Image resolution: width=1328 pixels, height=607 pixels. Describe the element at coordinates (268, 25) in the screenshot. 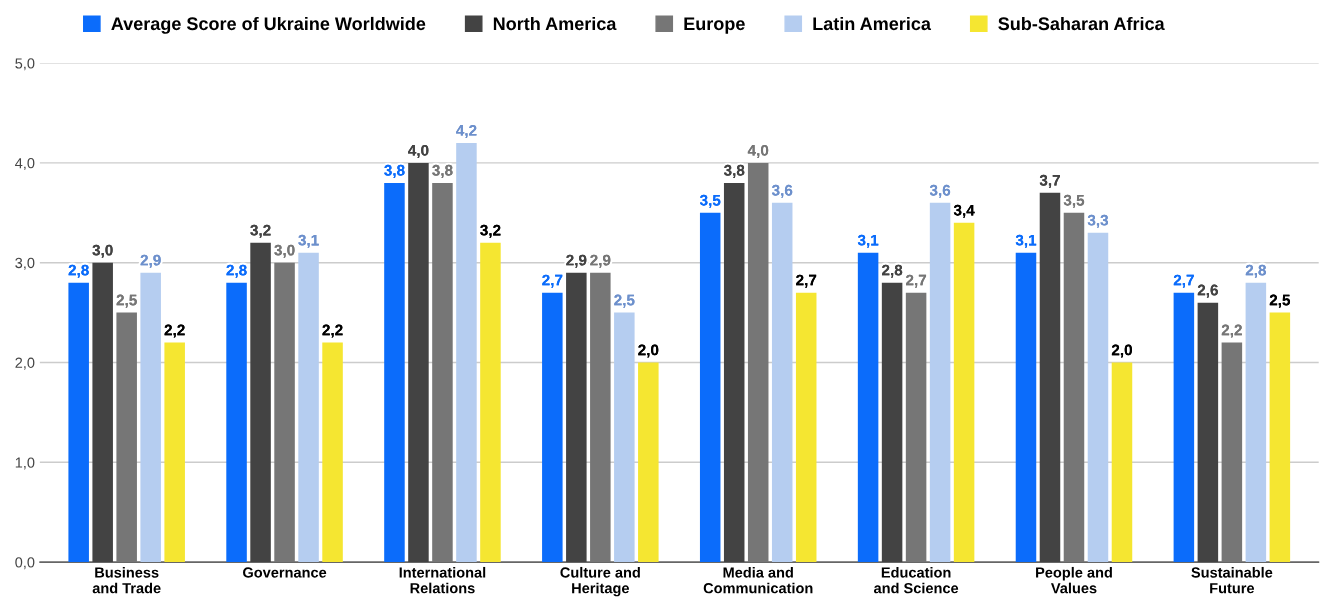

I see `legend-label: Average Score of Ukraine Worldwide` at that location.